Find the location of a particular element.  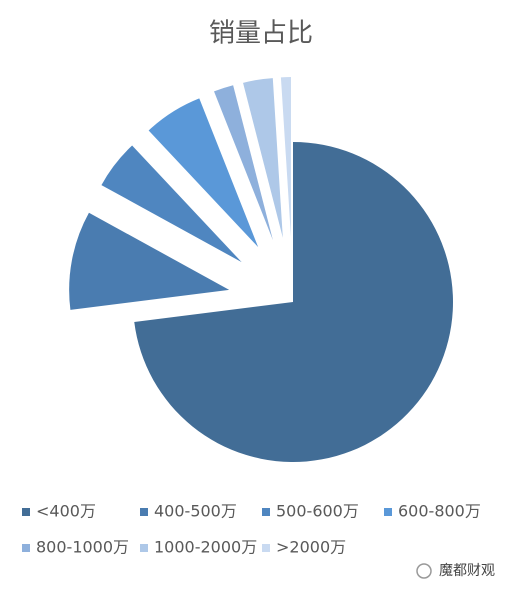

legend-label: >2000万 is located at coordinates (311, 547).